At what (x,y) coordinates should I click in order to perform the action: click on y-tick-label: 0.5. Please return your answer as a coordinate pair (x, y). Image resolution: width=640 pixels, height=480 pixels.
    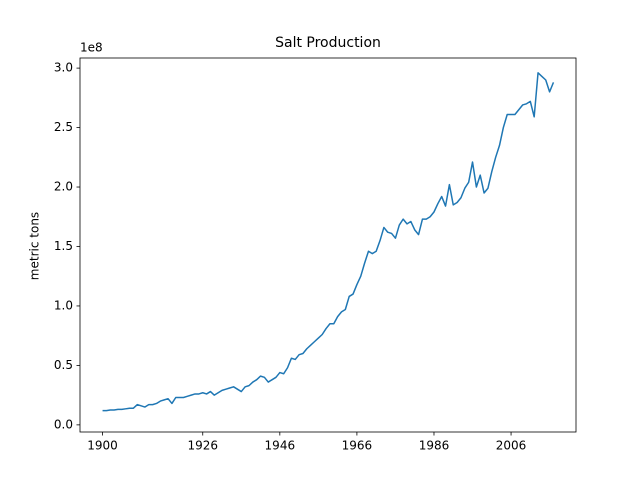
    Looking at the image, I should click on (63, 365).